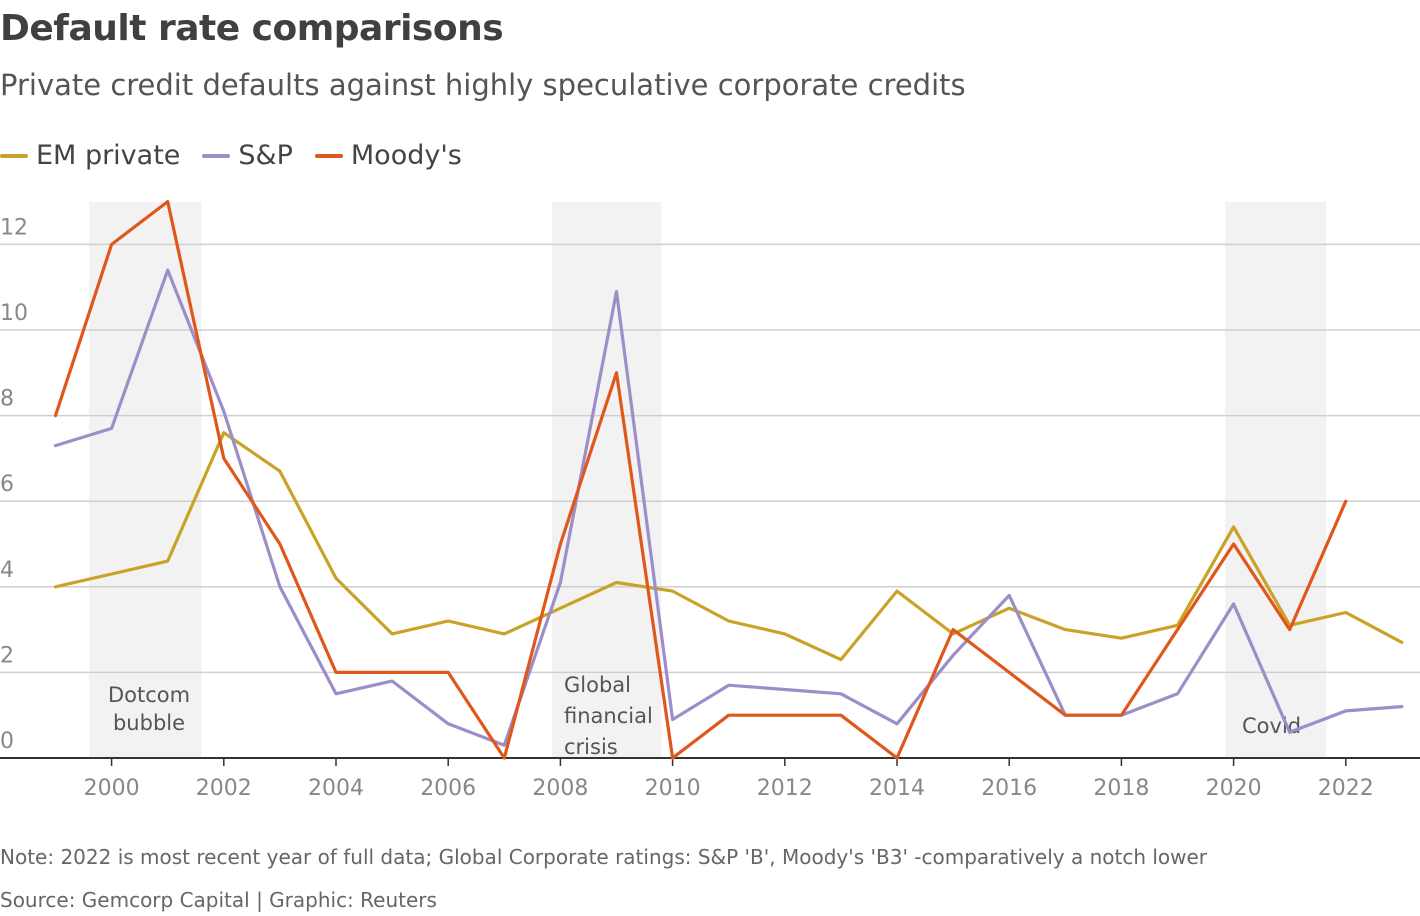 The image size is (1420, 916). I want to click on period-label-1-1: financial, so click(608, 716).